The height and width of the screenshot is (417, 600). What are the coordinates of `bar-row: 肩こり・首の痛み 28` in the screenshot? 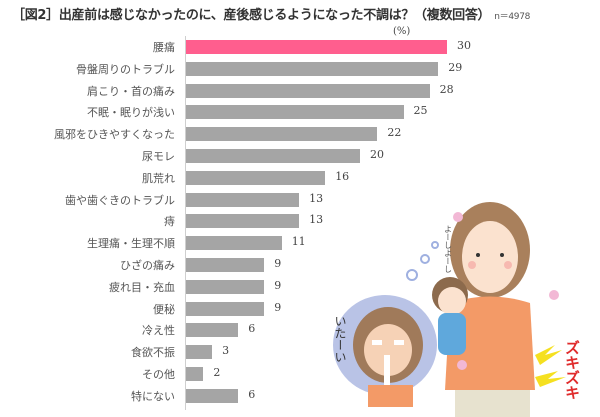 It's located at (300, 92).